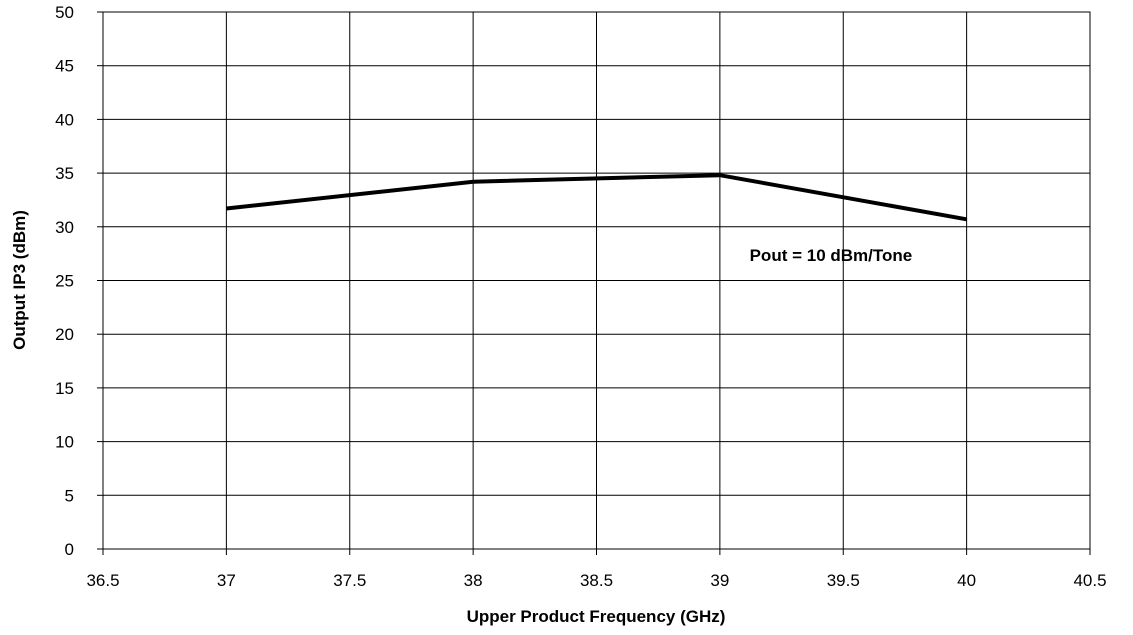  I want to click on series-lines, so click(596, 197).